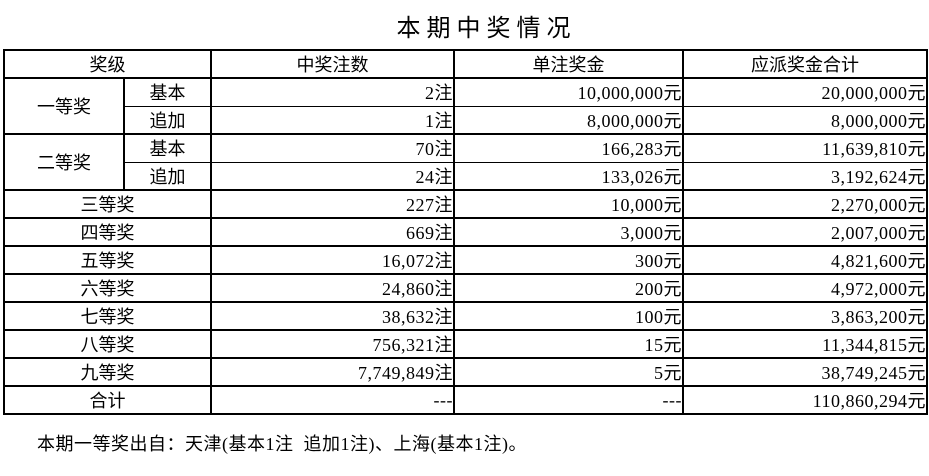  Describe the element at coordinates (332, 316) in the screenshot. I see `winning-bets-cell: 38,632注` at that location.